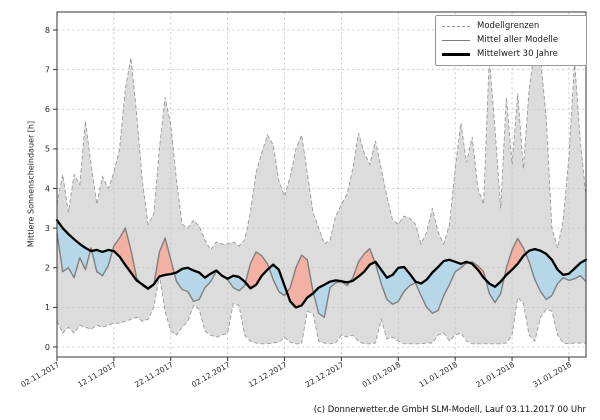 This screenshot has height=420, width=600. What do you see at coordinates (47, 30) in the screenshot?
I see `y-tick-label: 8` at bounding box center [47, 30].